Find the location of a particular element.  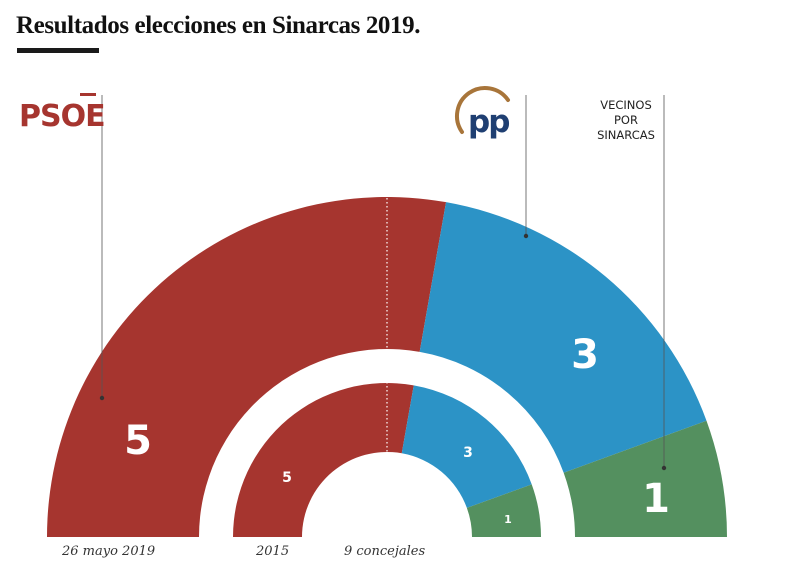

seat-label-inner-pp: 3 is located at coordinates (468, 453).